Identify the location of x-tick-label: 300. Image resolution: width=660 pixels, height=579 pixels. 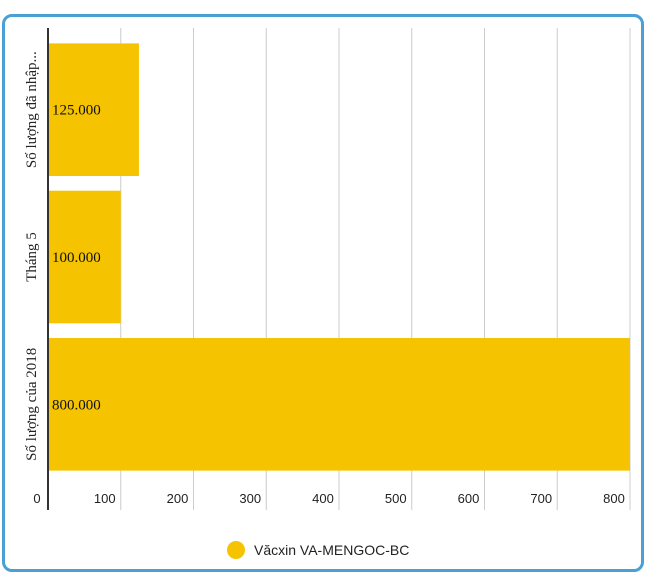
(250, 498).